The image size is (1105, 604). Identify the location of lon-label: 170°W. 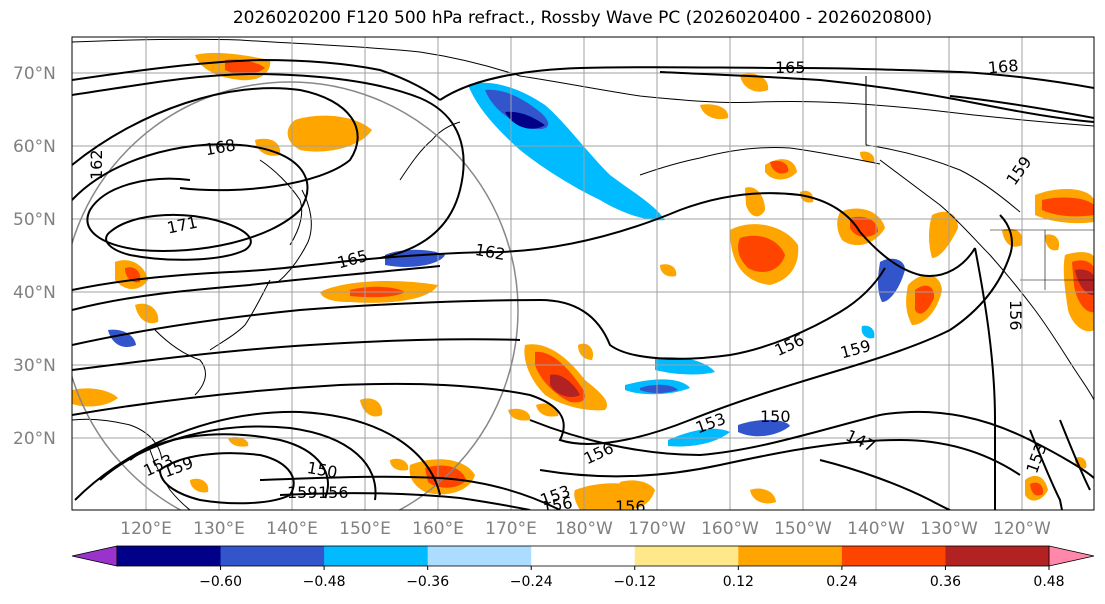
(657, 529).